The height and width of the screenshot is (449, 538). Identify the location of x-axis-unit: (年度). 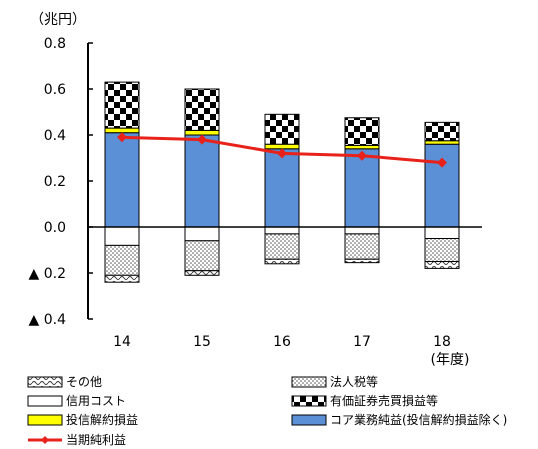
(450, 360).